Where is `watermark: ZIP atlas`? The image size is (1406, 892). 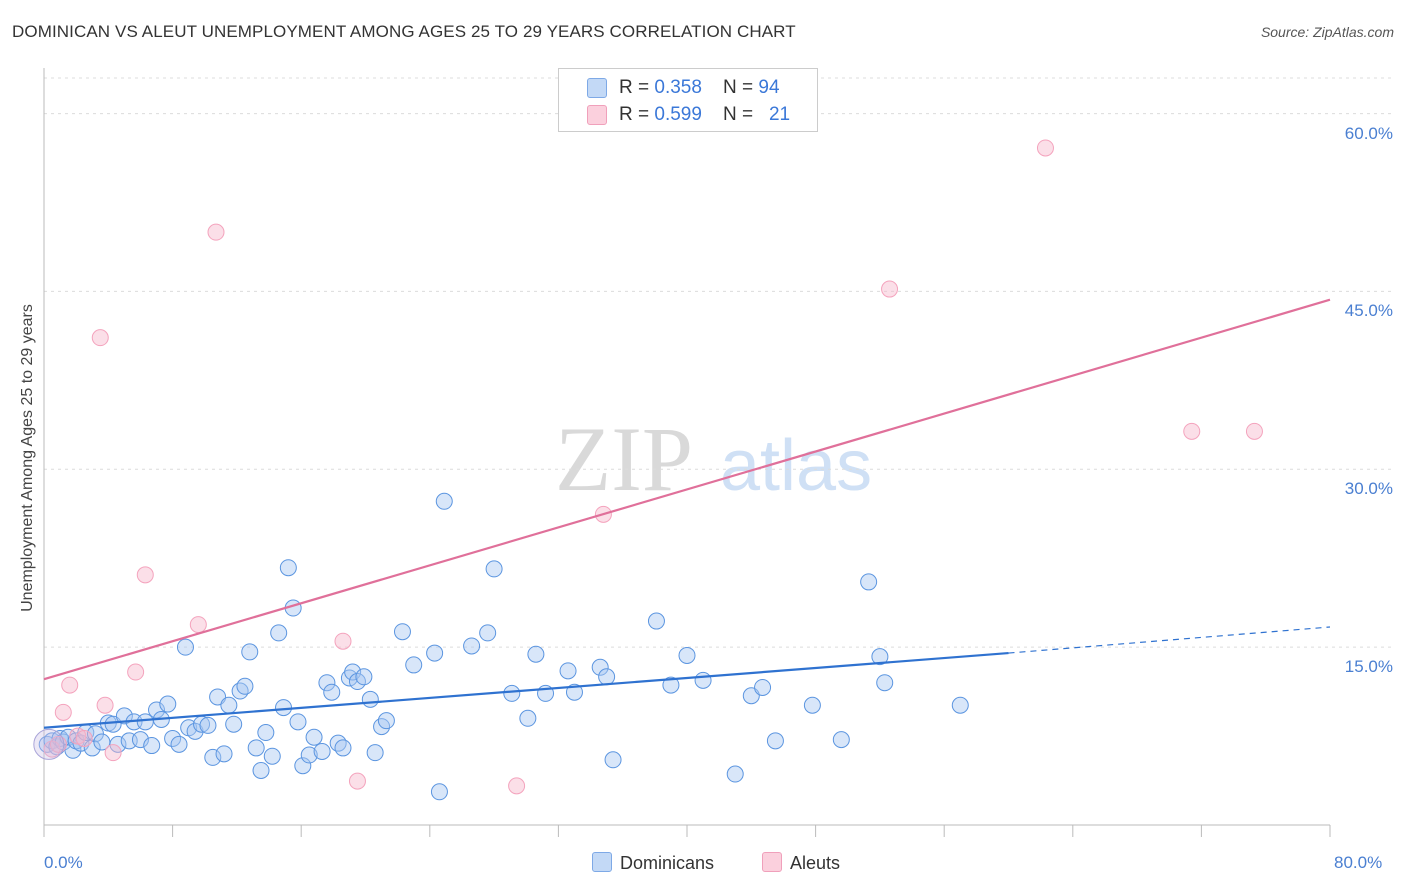
watermark: ZIP atlas is located at coordinates (713, 459).